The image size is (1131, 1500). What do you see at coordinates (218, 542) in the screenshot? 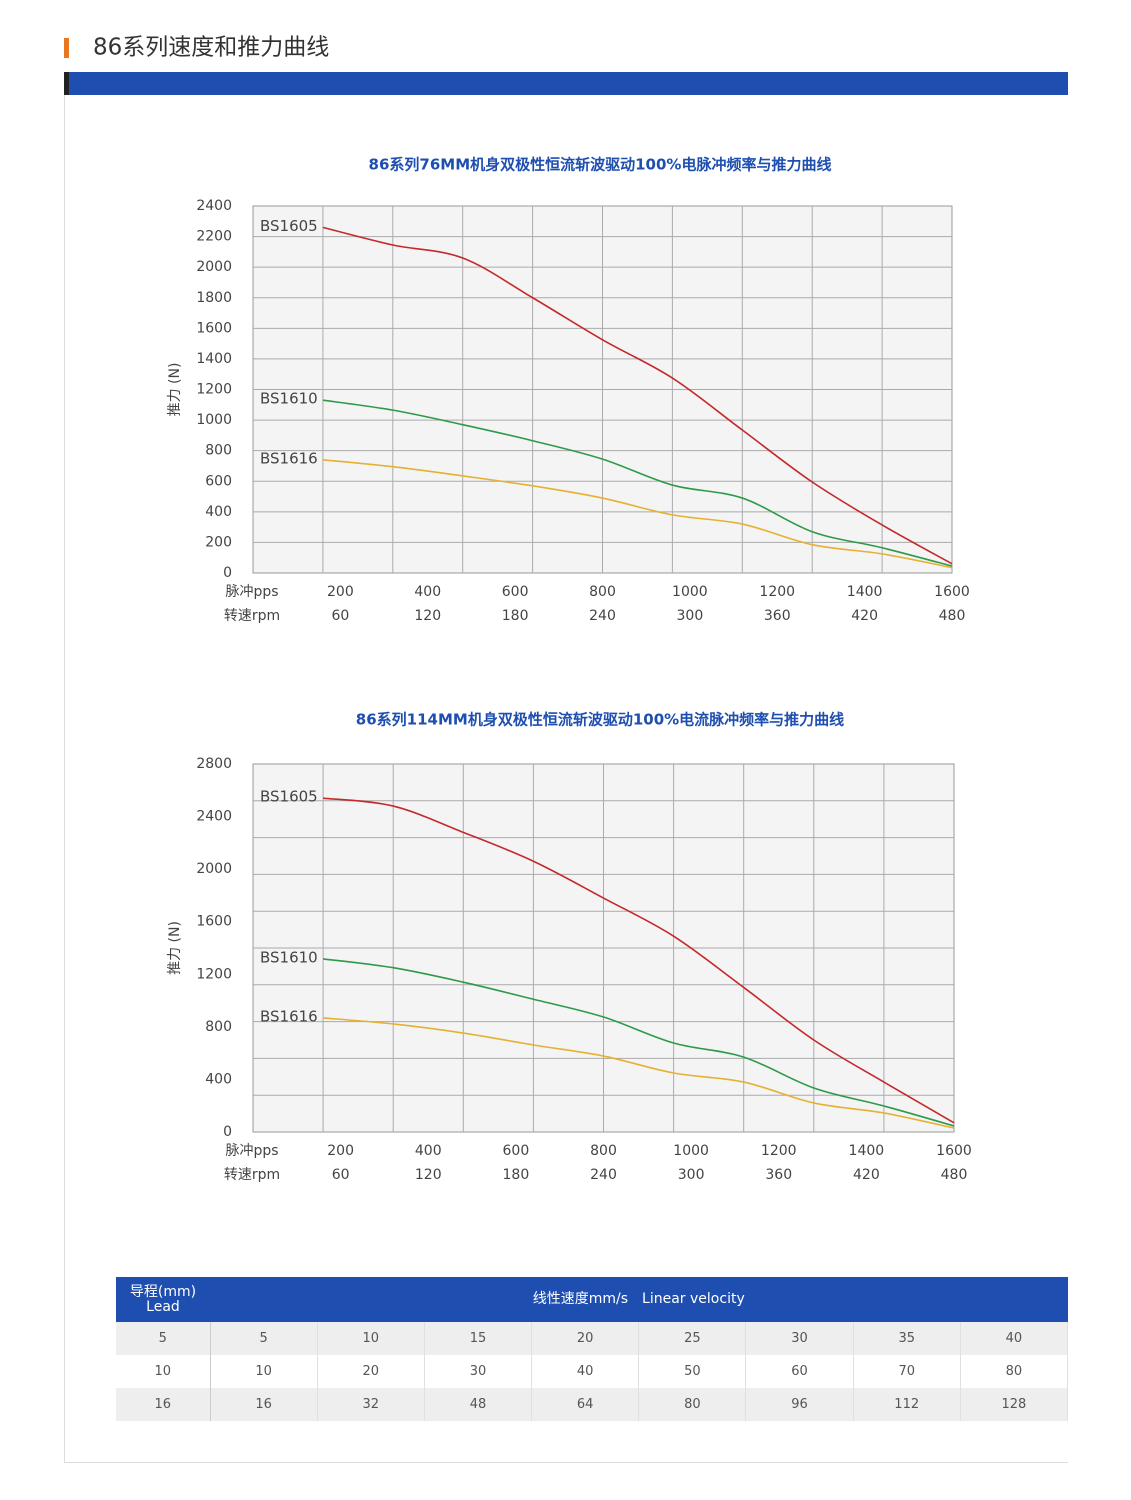
I see `y-tick-label: 200` at bounding box center [218, 542].